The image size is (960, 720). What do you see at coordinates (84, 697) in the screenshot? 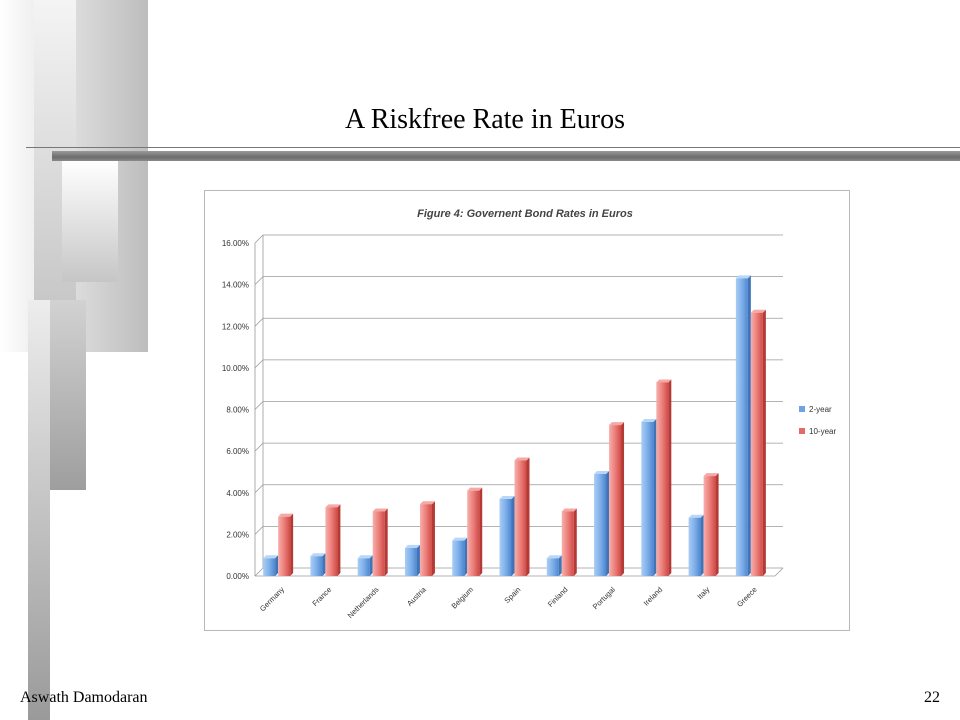
I see `author-name: Aswath Damodaran` at bounding box center [84, 697].